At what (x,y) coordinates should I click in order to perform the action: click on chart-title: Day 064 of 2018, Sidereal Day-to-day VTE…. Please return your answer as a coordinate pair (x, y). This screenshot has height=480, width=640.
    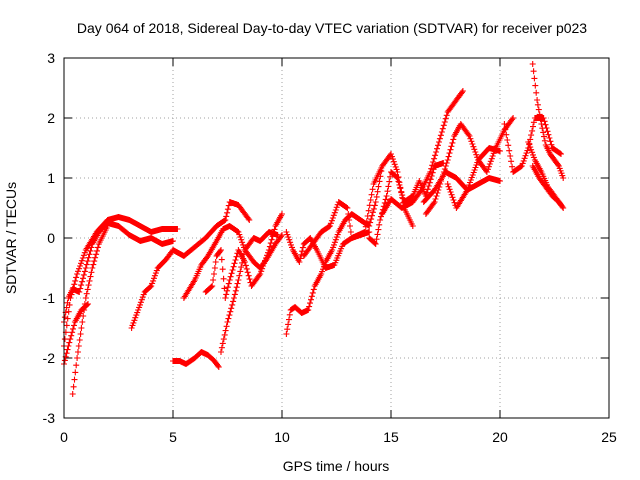
    Looking at the image, I should click on (332, 28).